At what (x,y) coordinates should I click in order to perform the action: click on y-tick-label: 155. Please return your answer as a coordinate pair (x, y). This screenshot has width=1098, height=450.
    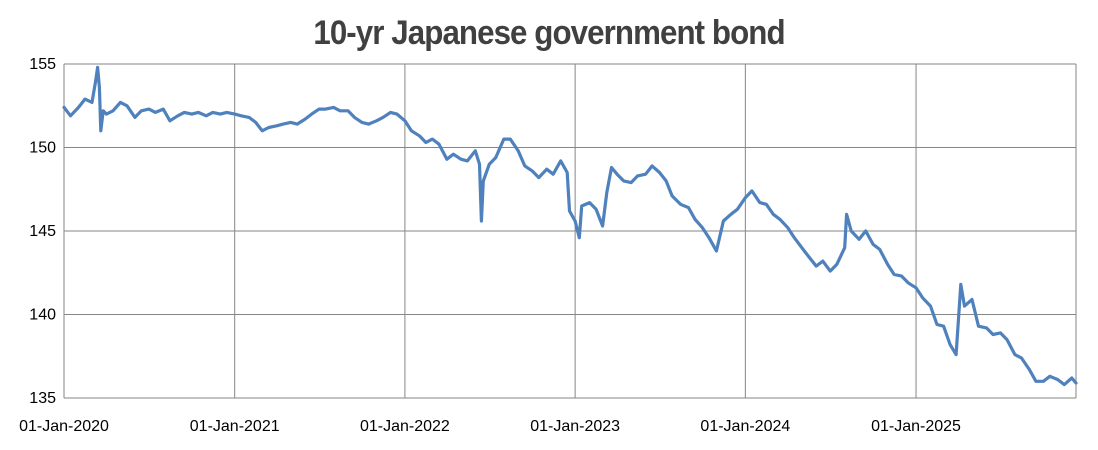
    Looking at the image, I should click on (42, 64).